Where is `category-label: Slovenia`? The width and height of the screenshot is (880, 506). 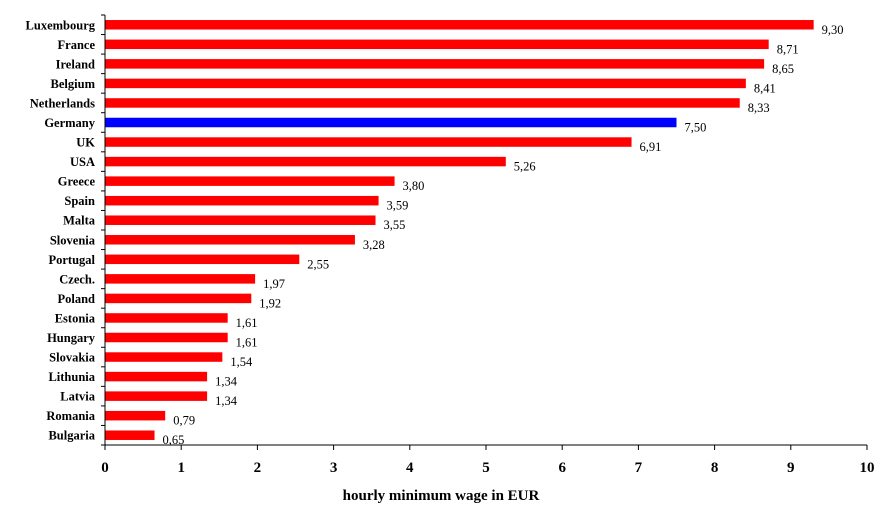
category-label: Slovenia is located at coordinates (73, 240).